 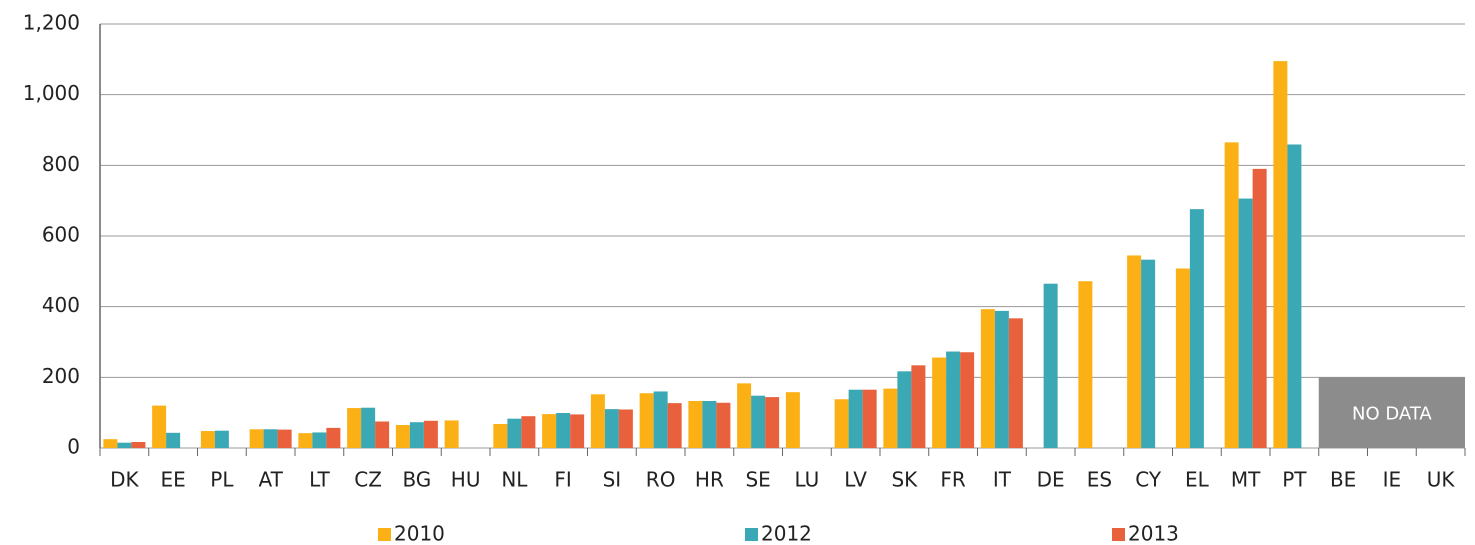 I want to click on x-tick-label: SE, so click(x=757, y=480).